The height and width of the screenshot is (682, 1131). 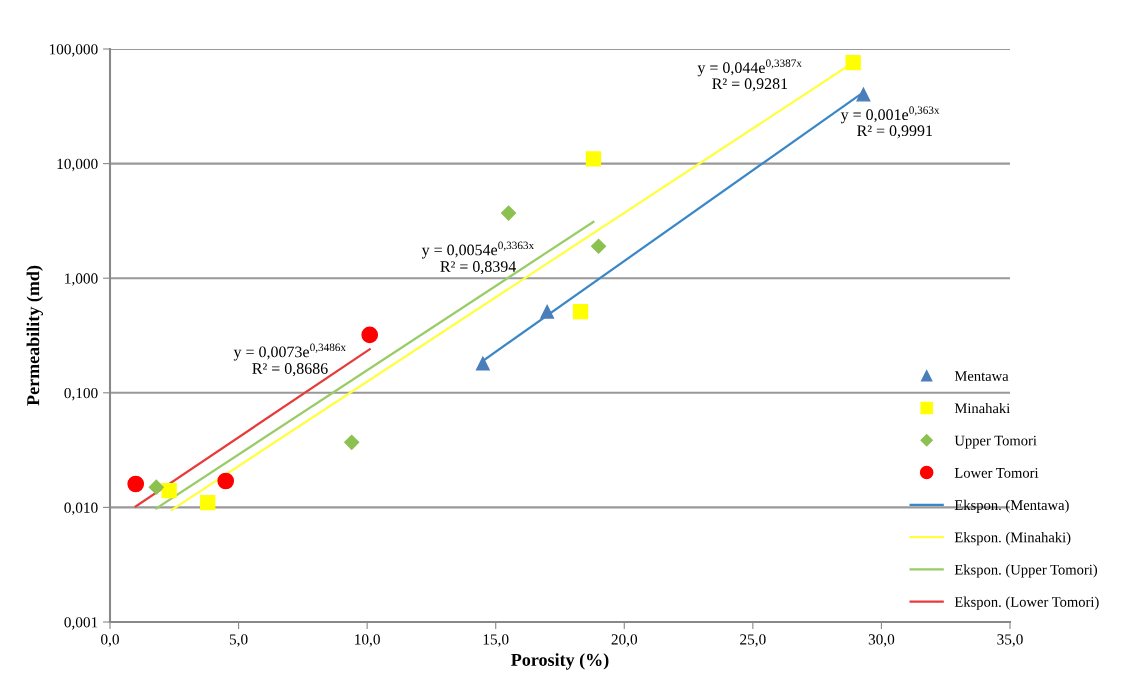 What do you see at coordinates (81, 623) in the screenshot?
I see `y-tick-label: 0,001` at bounding box center [81, 623].